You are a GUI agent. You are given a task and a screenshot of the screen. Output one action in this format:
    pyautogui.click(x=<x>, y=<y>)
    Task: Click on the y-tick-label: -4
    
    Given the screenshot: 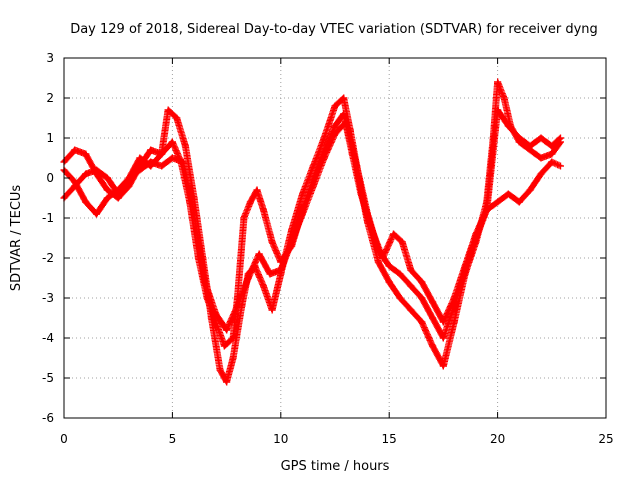 What is the action you would take?
    pyautogui.click(x=48, y=338)
    